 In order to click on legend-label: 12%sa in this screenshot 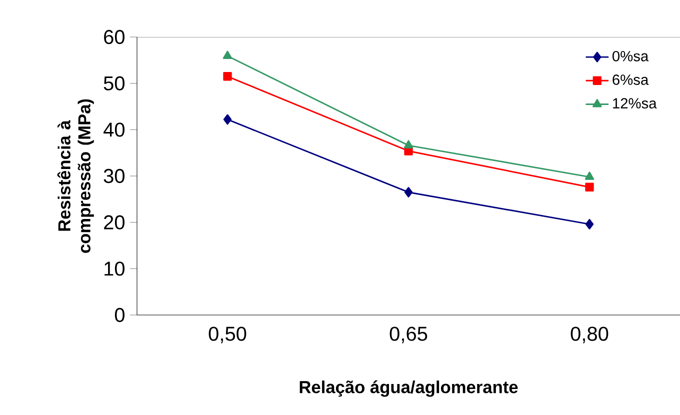, I will do `click(635, 103)`.